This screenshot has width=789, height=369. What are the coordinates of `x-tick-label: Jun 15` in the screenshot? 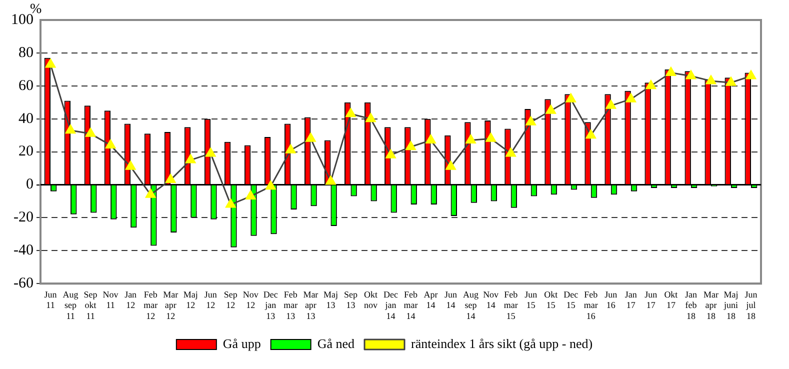 It's located at (531, 299).